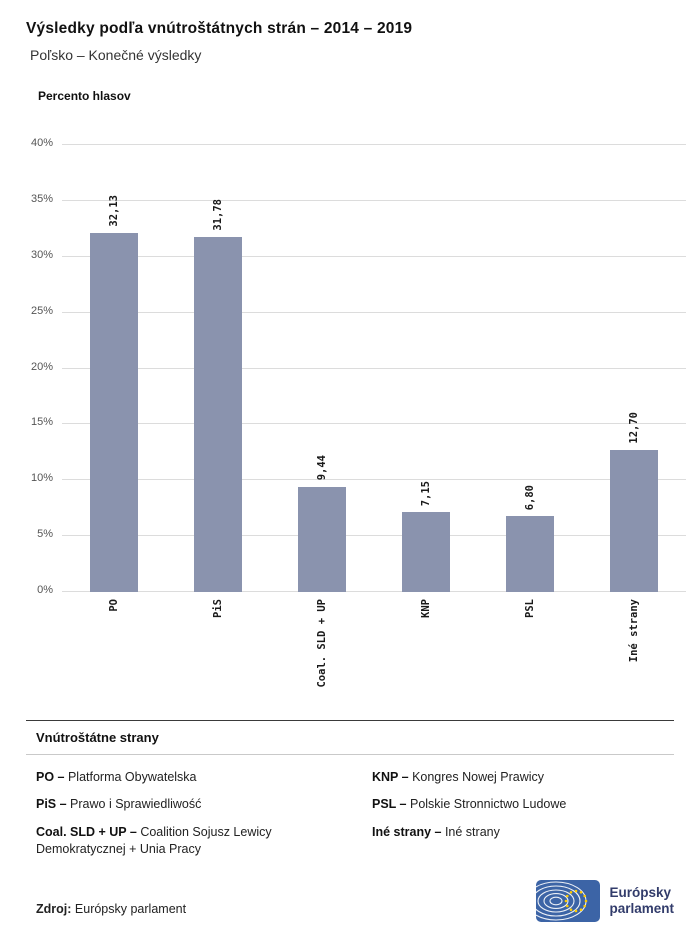 The width and height of the screenshot is (700, 936). I want to click on legend-definition: Platforma Obywatelska, so click(130, 777).